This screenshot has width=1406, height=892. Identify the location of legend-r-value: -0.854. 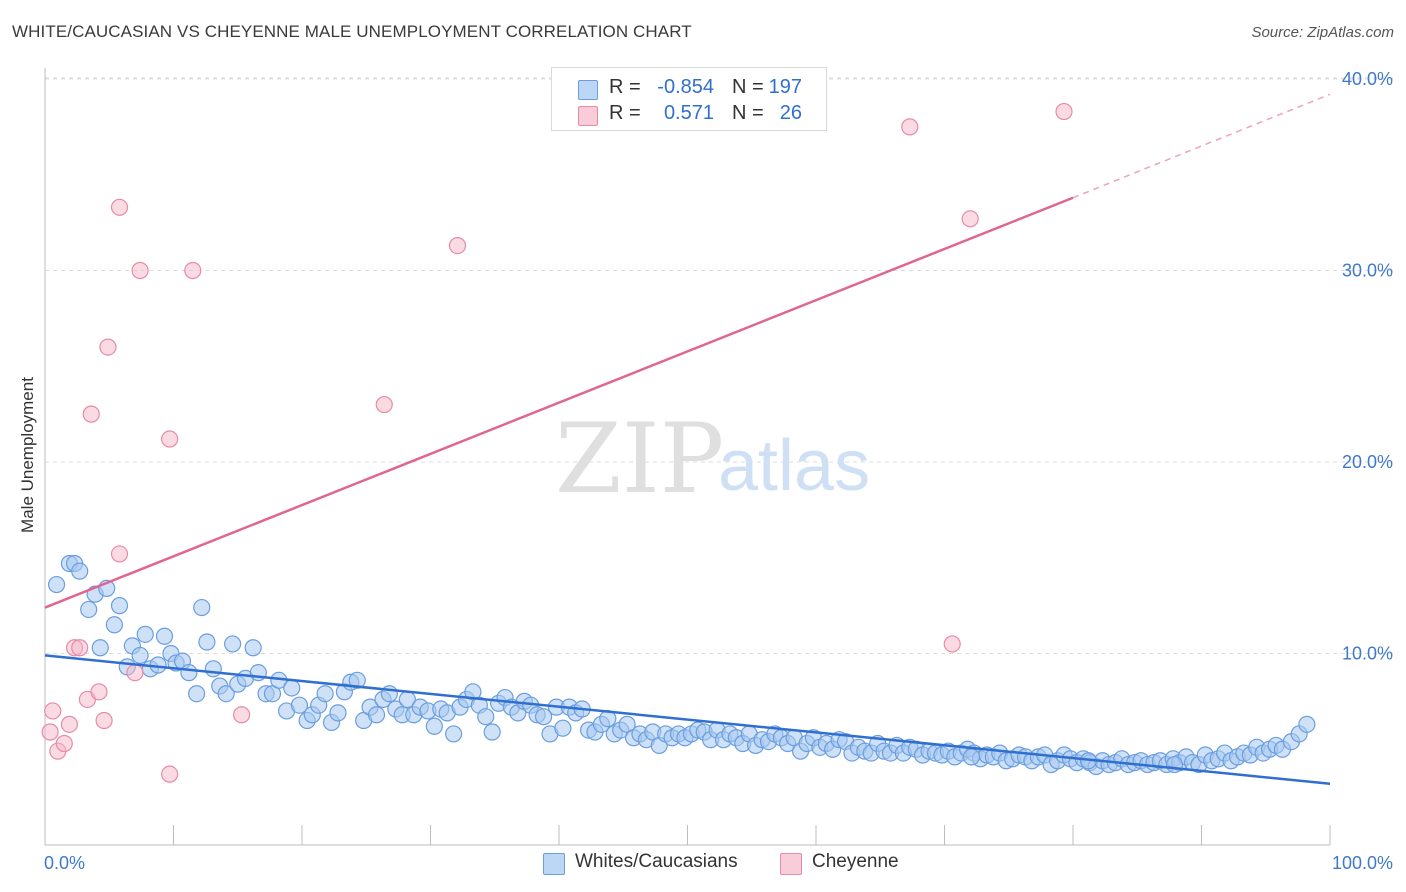
(685, 87).